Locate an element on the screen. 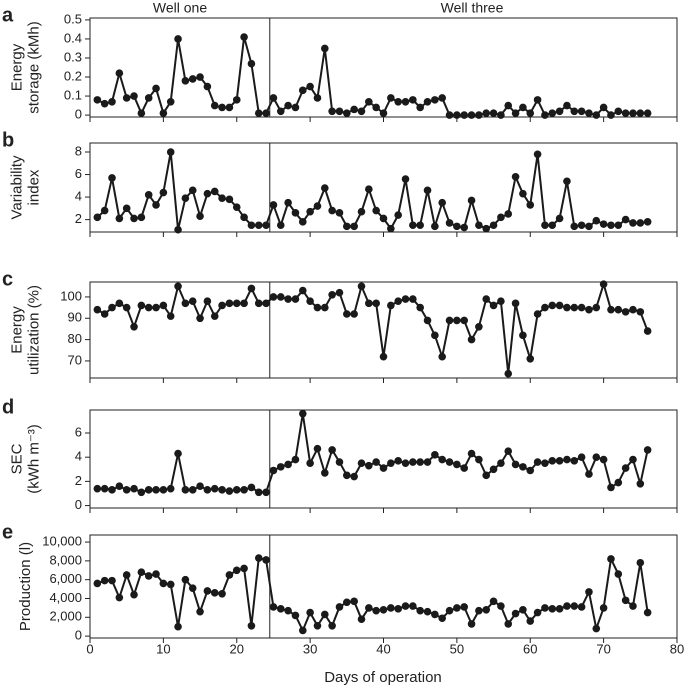 The height and width of the screenshot is (694, 685). y-tick-label: 70 is located at coordinates (75, 359).